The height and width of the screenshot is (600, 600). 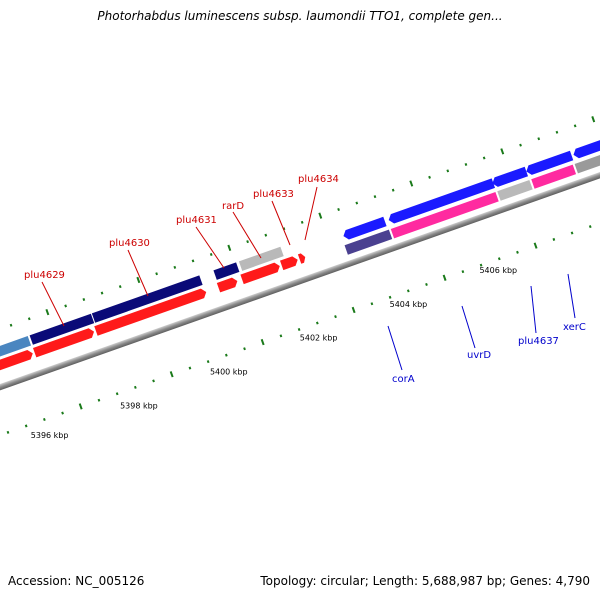 What do you see at coordinates (515, 190) in the screenshot?
I see `feature-gray-plu4637` at bounding box center [515, 190].